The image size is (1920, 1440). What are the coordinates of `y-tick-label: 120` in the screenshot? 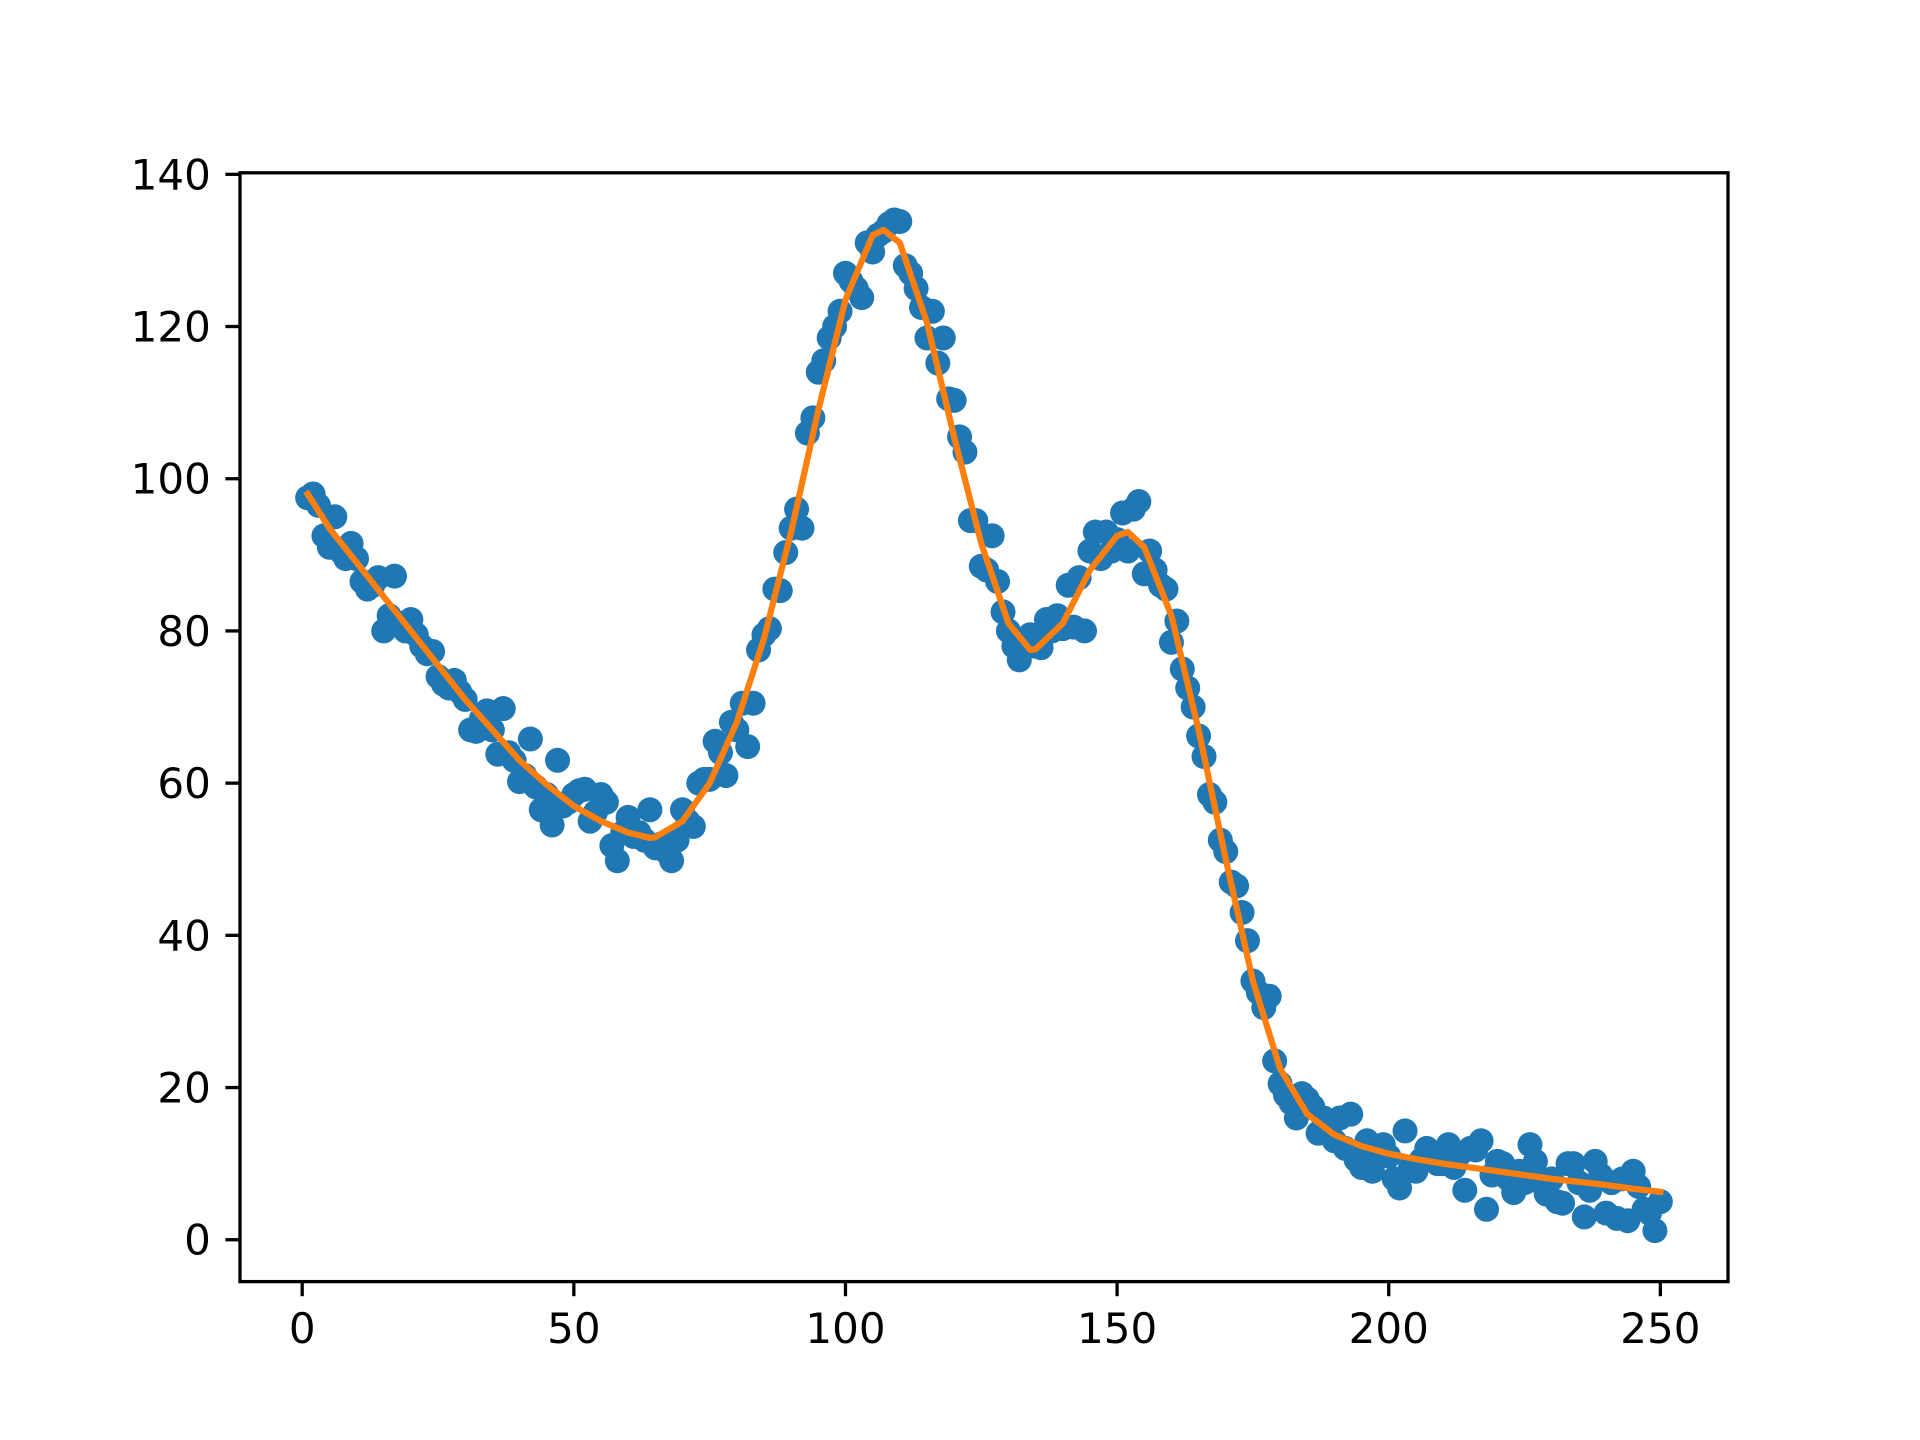 It's located at (171, 327).